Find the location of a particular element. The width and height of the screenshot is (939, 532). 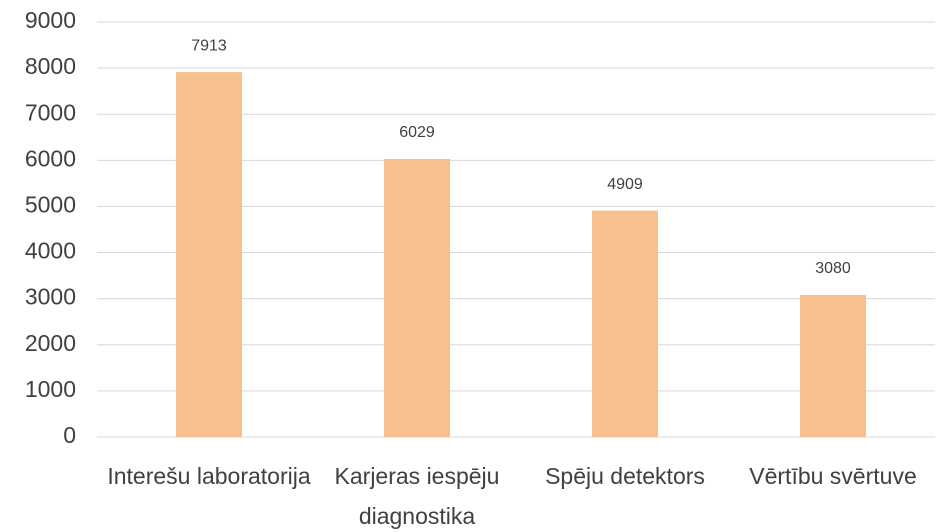

value-label: 6029 is located at coordinates (417, 132).